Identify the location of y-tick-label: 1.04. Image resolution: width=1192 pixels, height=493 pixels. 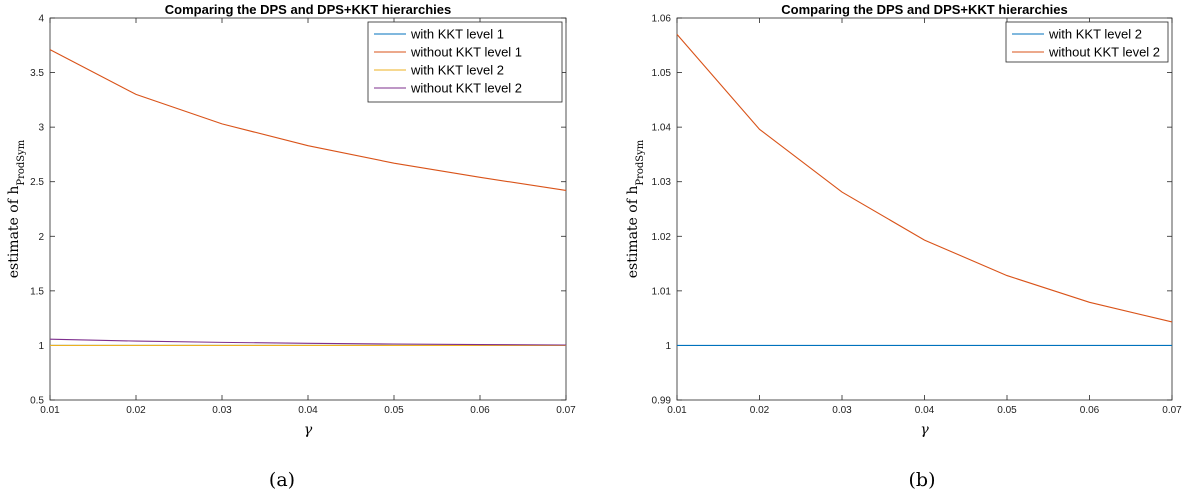
(662, 128).